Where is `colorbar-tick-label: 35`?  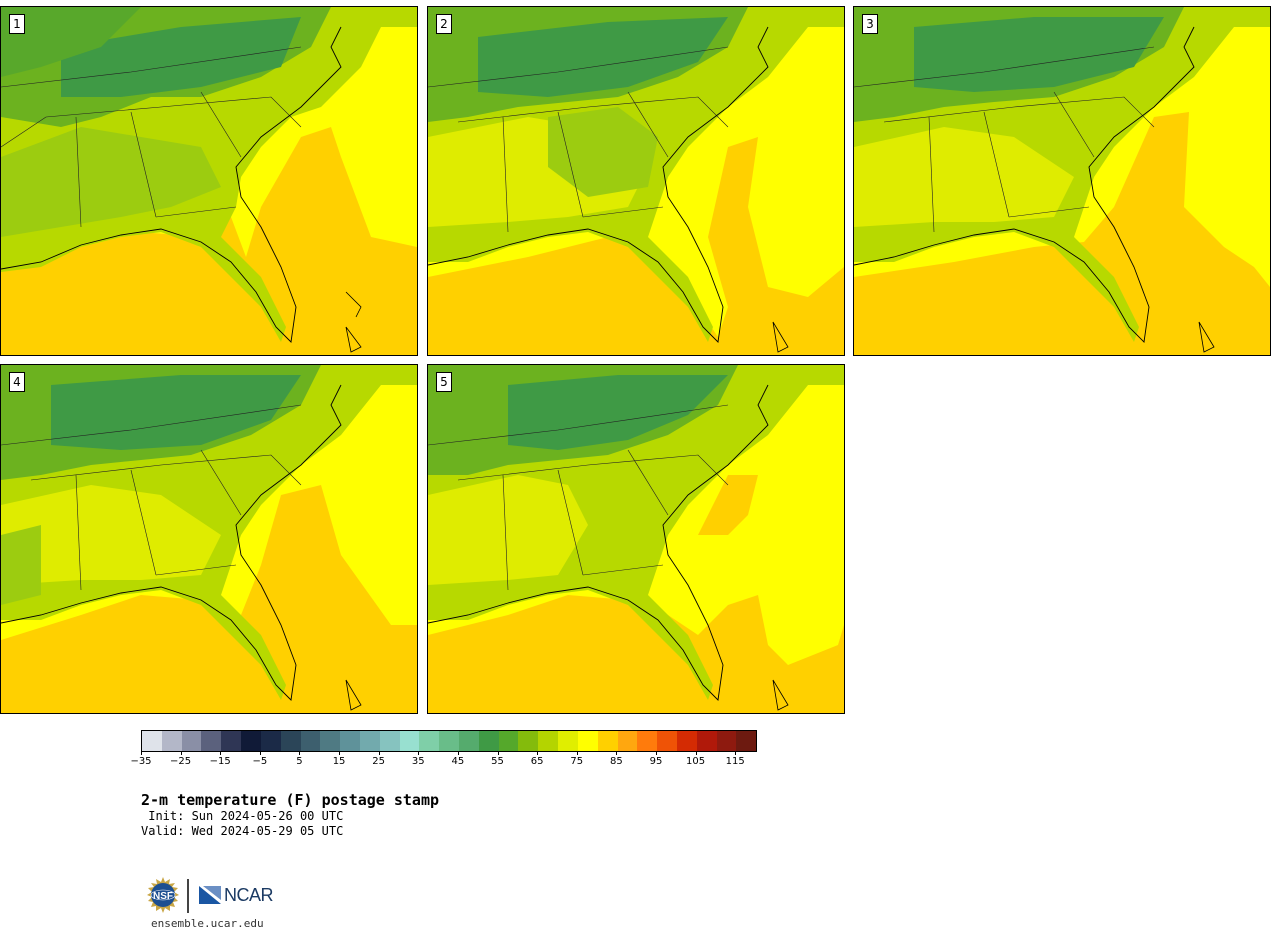
colorbar-tick-label: 35 is located at coordinates (418, 761).